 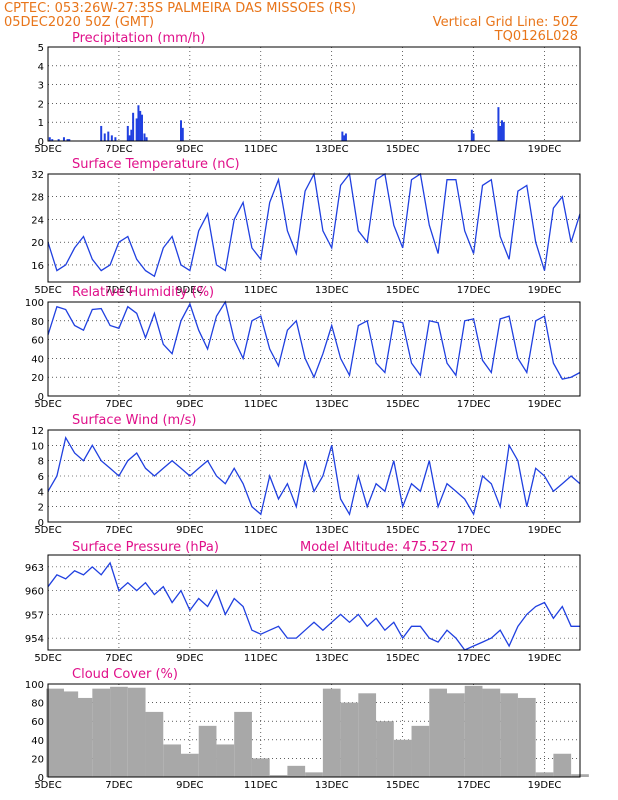 What do you see at coordinates (41, 523) in the screenshot?
I see `y-tick-label: 0` at bounding box center [41, 523].